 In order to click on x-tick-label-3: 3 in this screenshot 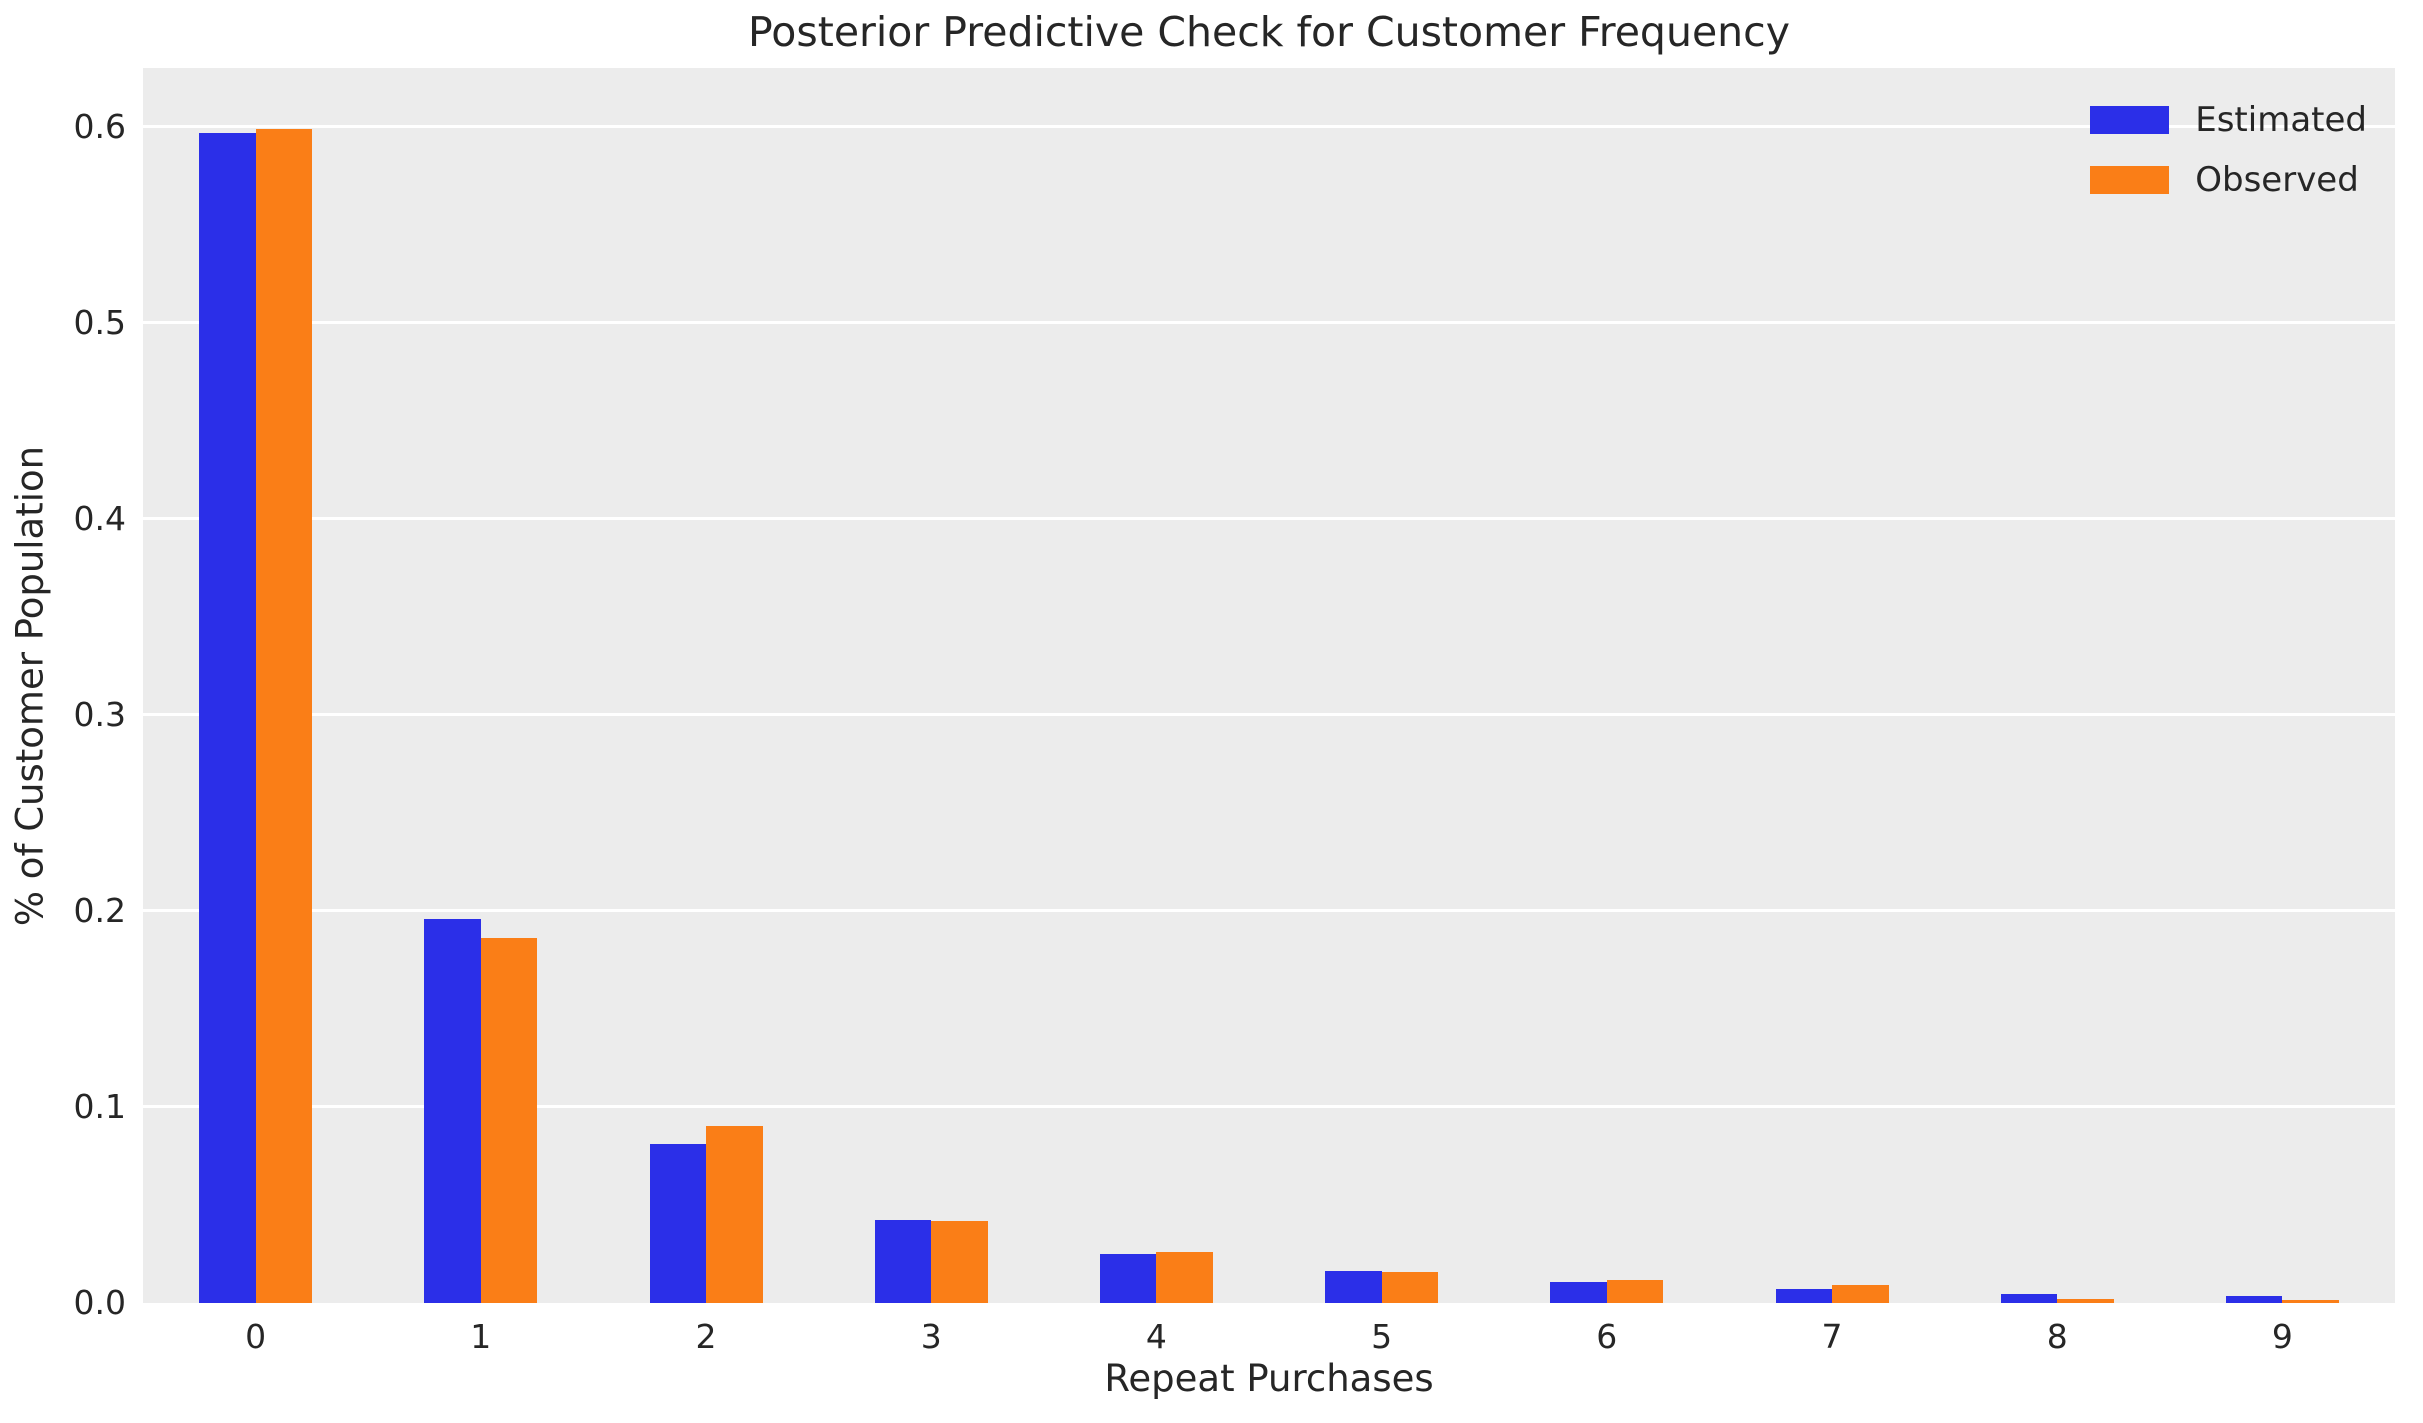, I will do `click(931, 1336)`.